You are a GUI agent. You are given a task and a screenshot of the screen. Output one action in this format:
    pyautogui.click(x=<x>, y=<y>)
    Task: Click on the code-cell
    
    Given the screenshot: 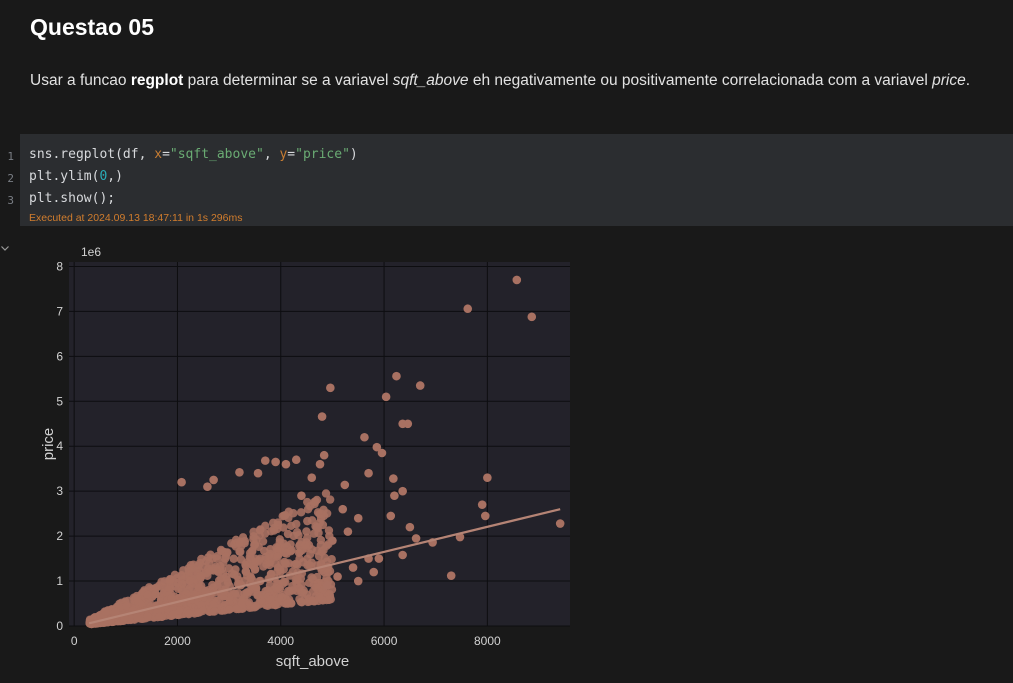 What is the action you would take?
    pyautogui.click(x=516, y=180)
    